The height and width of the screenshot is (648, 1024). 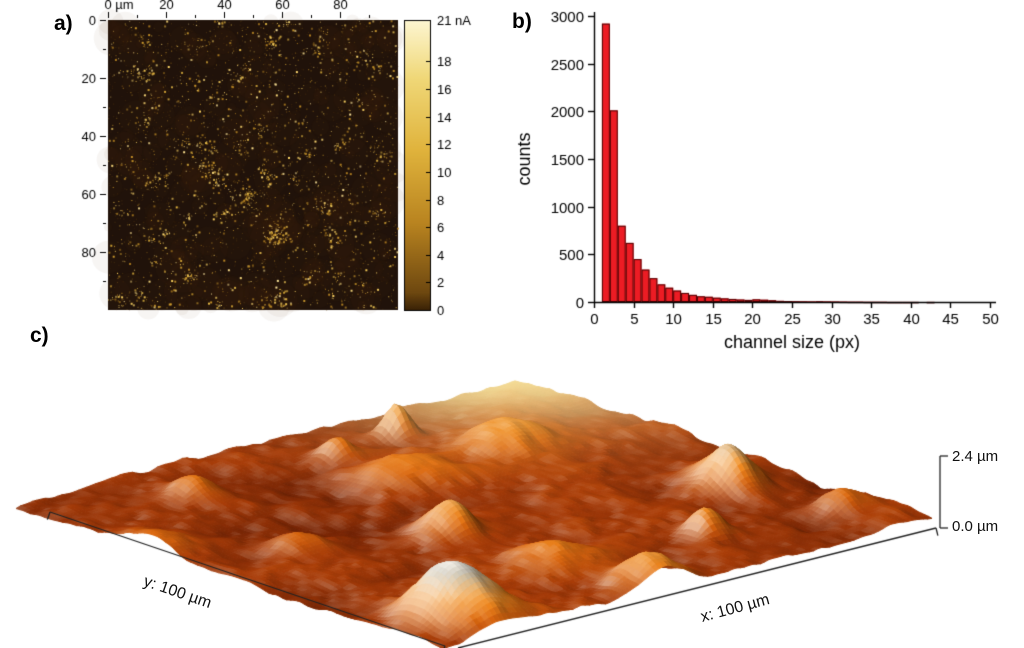 What do you see at coordinates (39, 335) in the screenshot?
I see `panel-c-label: c)` at bounding box center [39, 335].